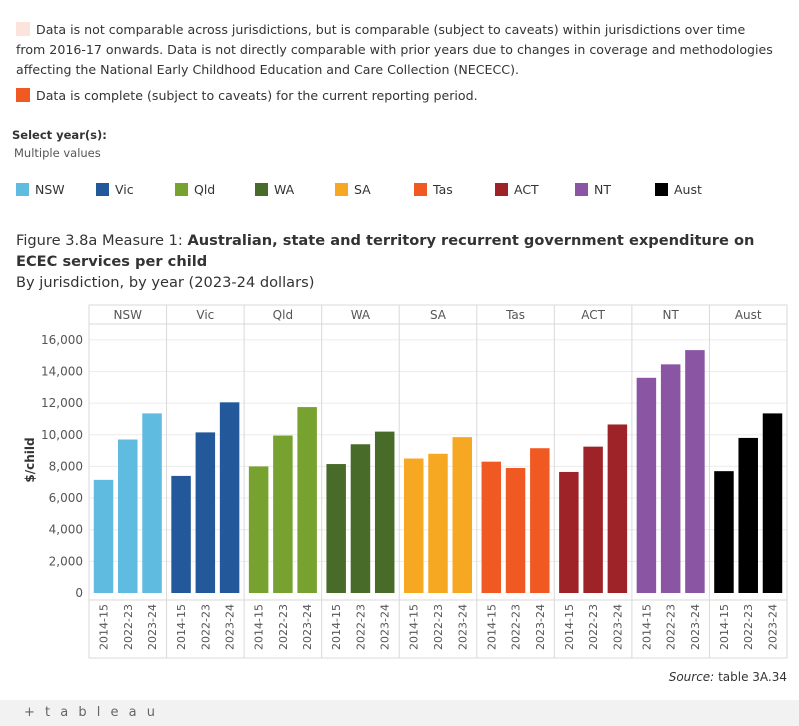 The width and height of the screenshot is (799, 726). What do you see at coordinates (602, 189) in the screenshot?
I see `legend-label: NT` at bounding box center [602, 189].